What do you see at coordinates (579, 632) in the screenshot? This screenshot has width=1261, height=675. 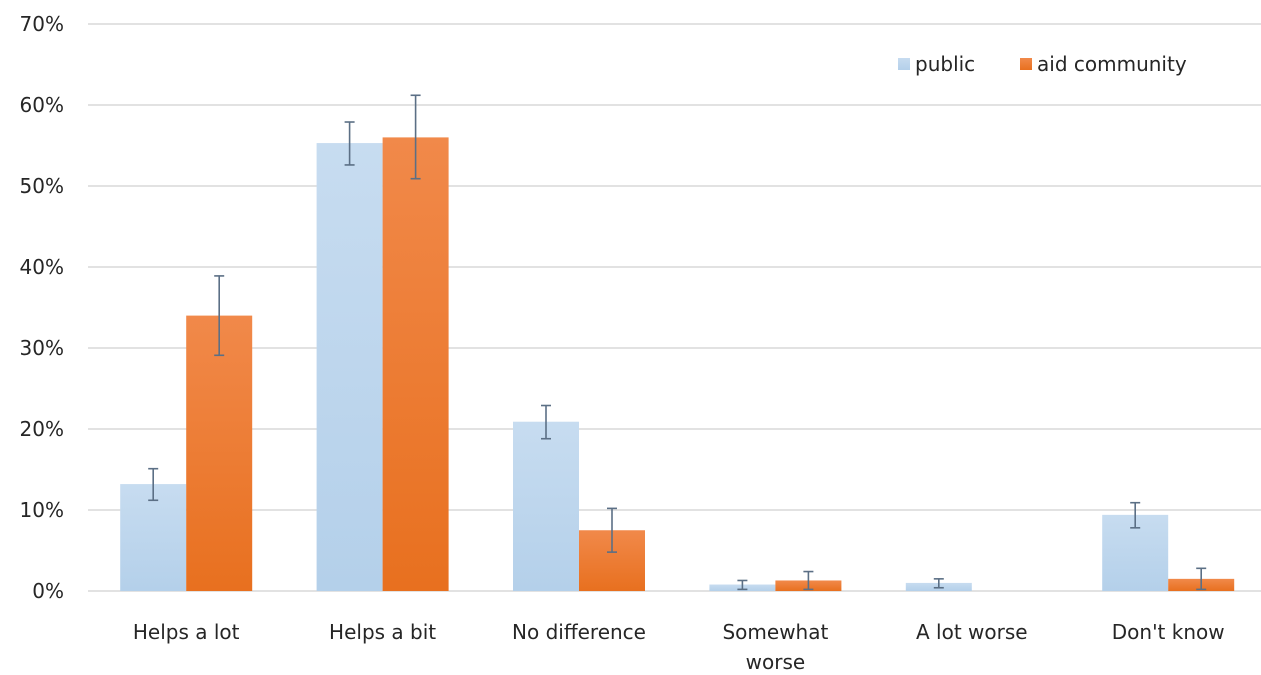 I see `x-tick-label: No difference` at bounding box center [579, 632].